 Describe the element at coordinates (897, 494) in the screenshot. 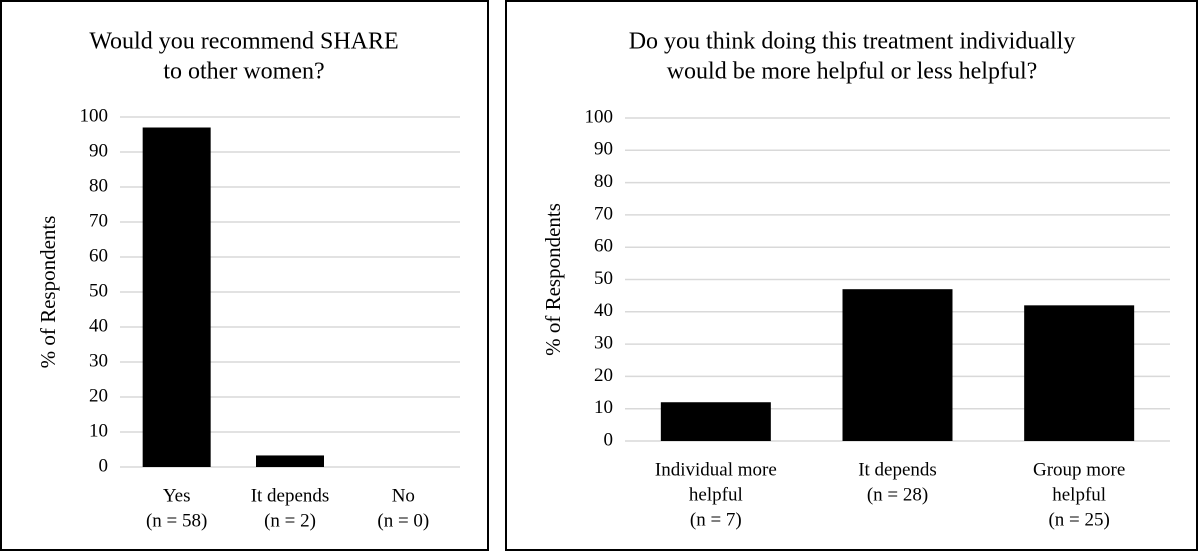

I see `x-tick-label: (n = 28)` at that location.